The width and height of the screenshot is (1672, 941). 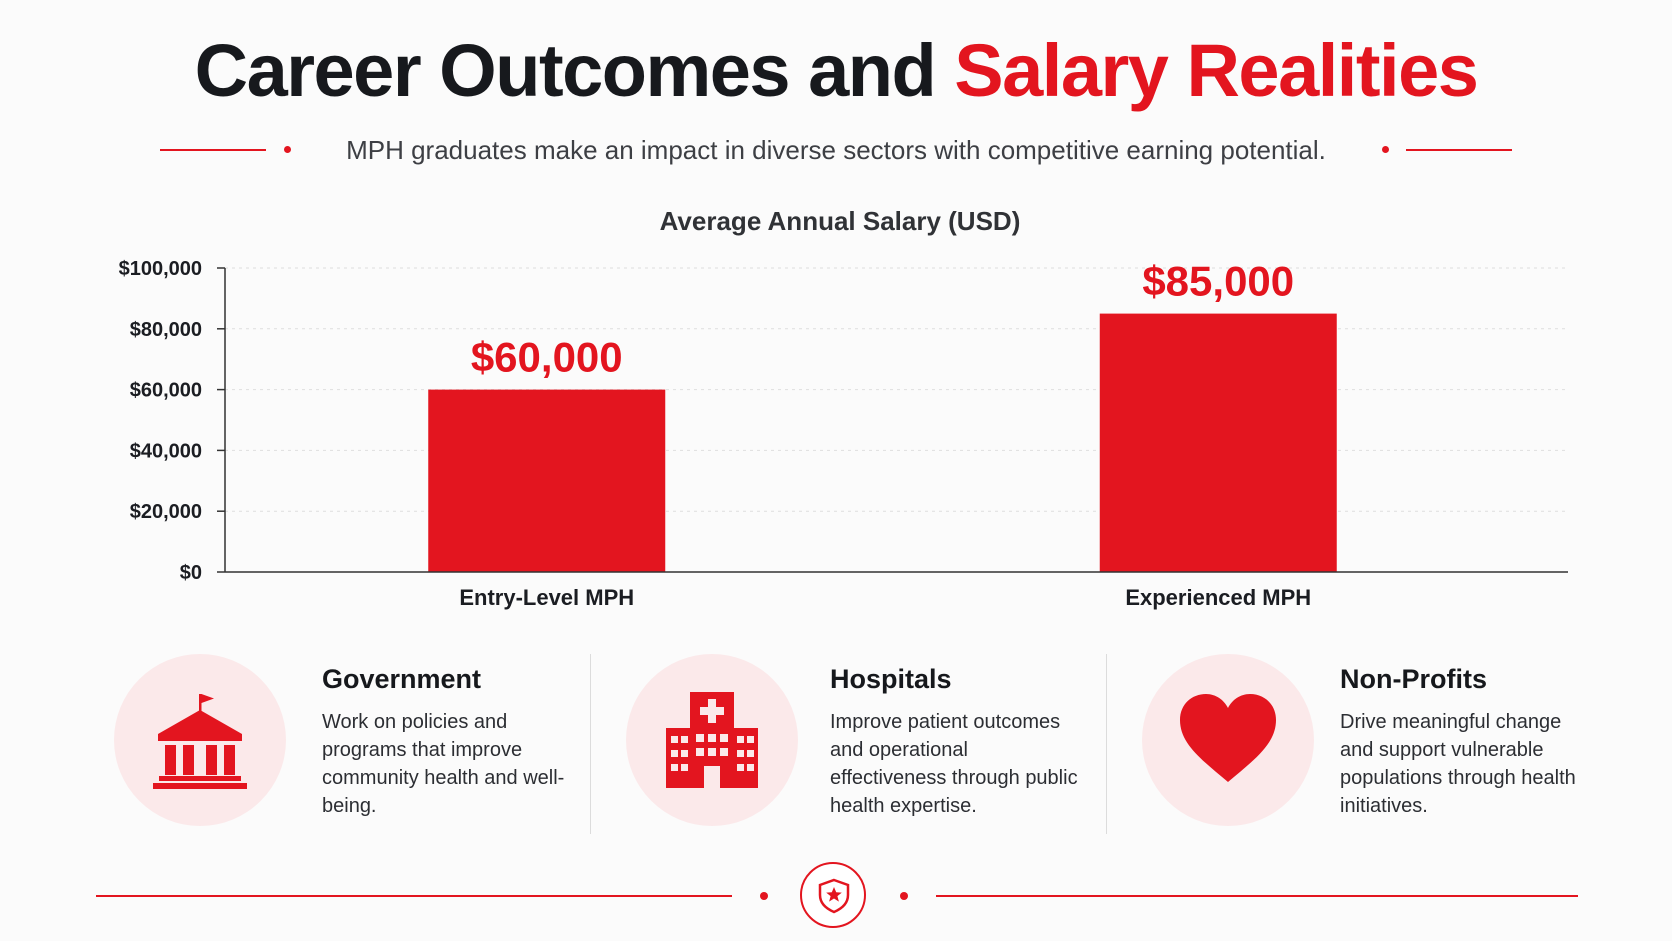 What do you see at coordinates (166, 451) in the screenshot?
I see `y-tick-label: $40,000` at bounding box center [166, 451].